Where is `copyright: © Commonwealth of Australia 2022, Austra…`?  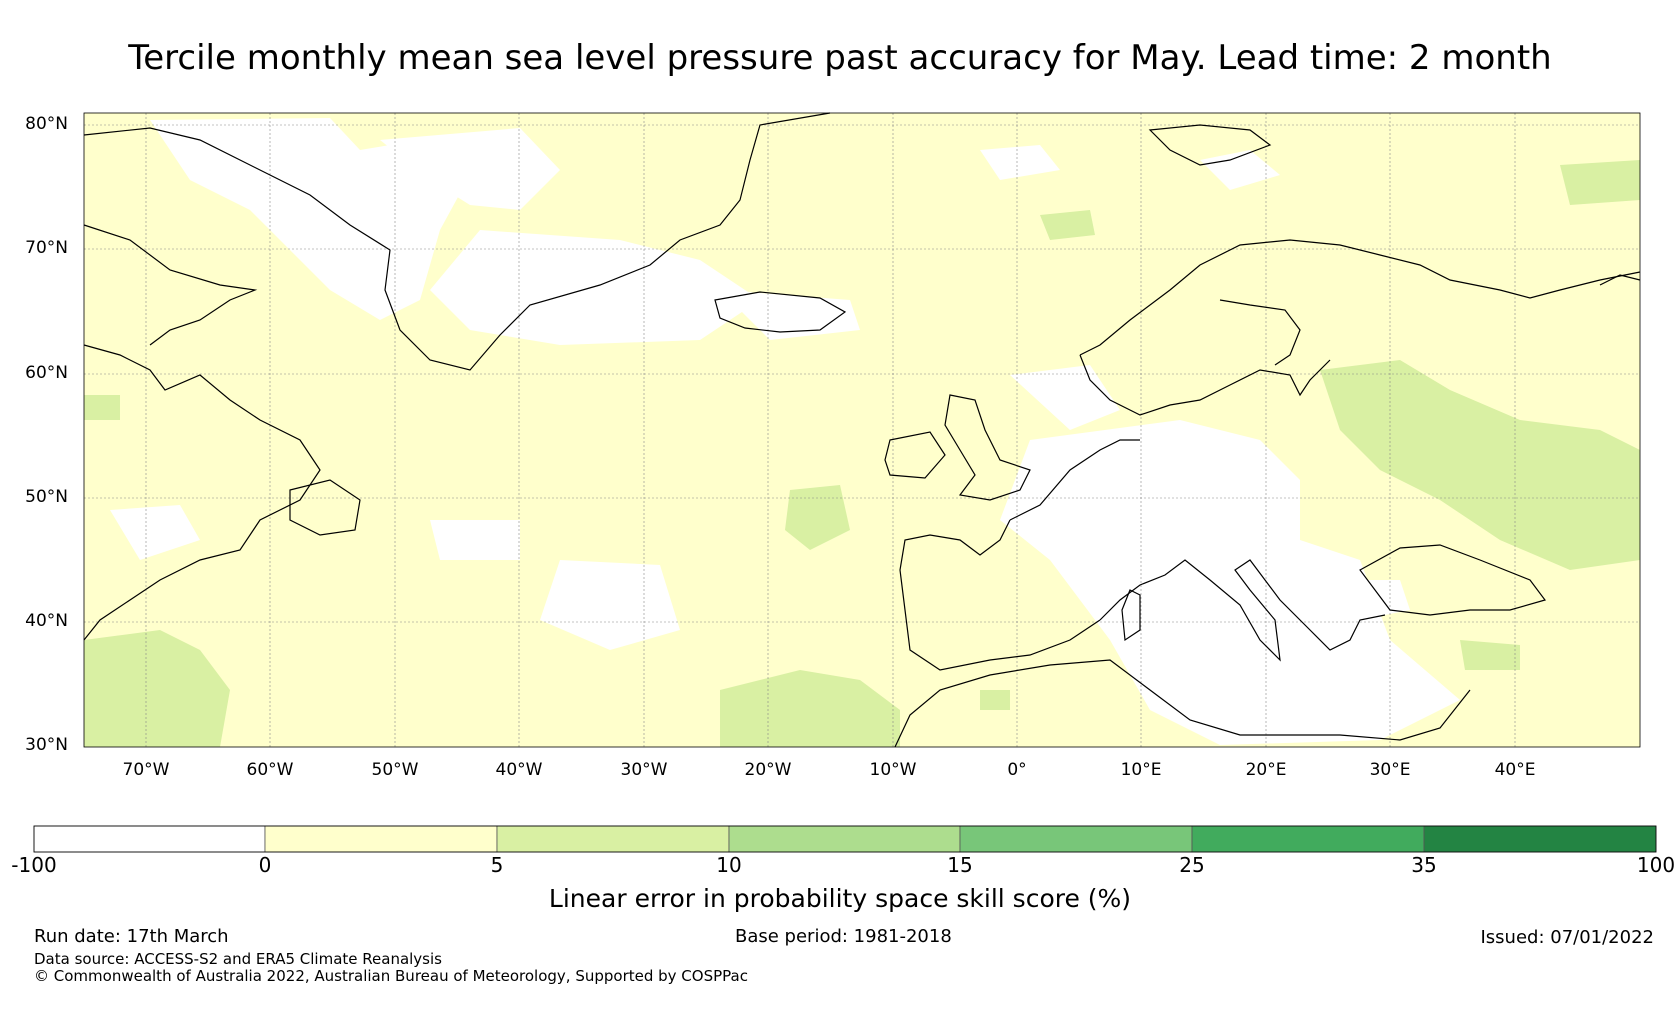
copyright: © Commonwealth of Australia 2022, Austra… is located at coordinates (391, 976).